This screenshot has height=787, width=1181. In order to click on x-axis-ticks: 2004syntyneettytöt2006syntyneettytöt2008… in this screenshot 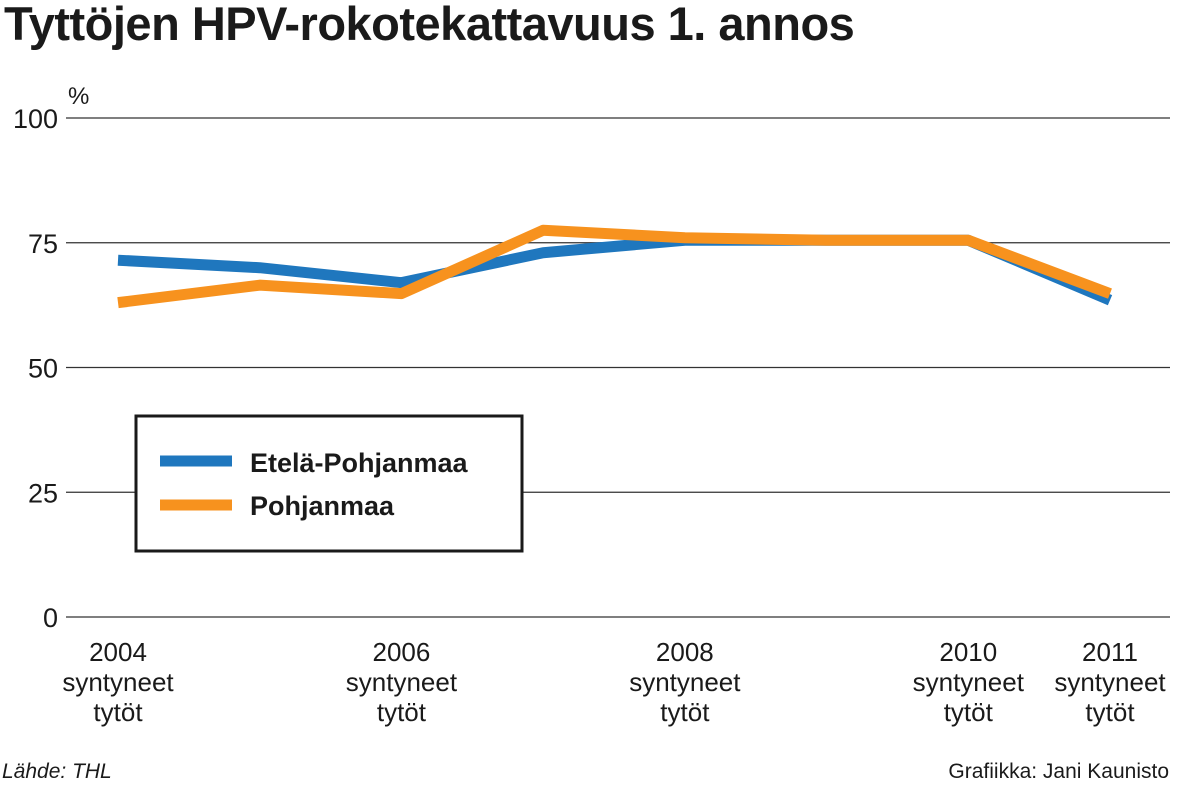, I will do `click(614, 682)`.